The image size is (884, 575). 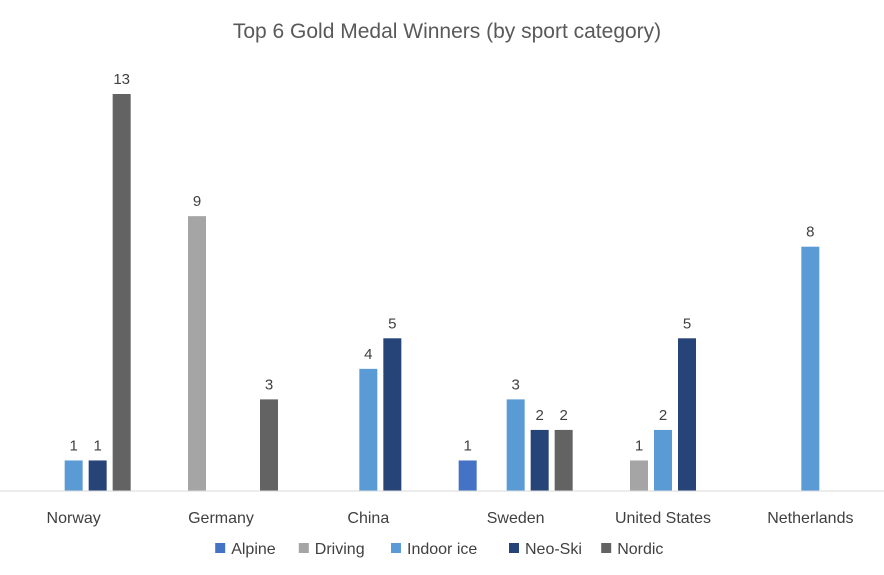 What do you see at coordinates (514, 548) in the screenshot?
I see `legend-swatch-neo-ski` at bounding box center [514, 548].